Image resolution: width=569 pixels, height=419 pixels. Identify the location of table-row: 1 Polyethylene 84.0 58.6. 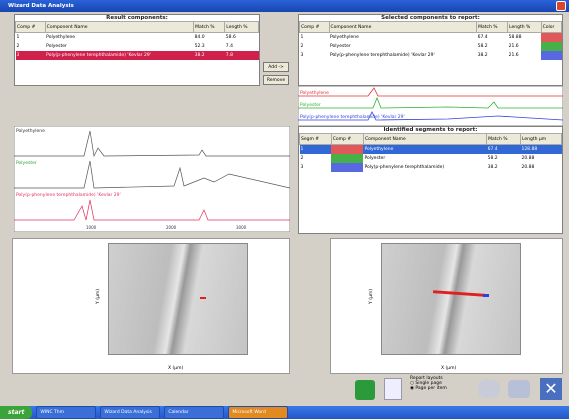
(137, 38).